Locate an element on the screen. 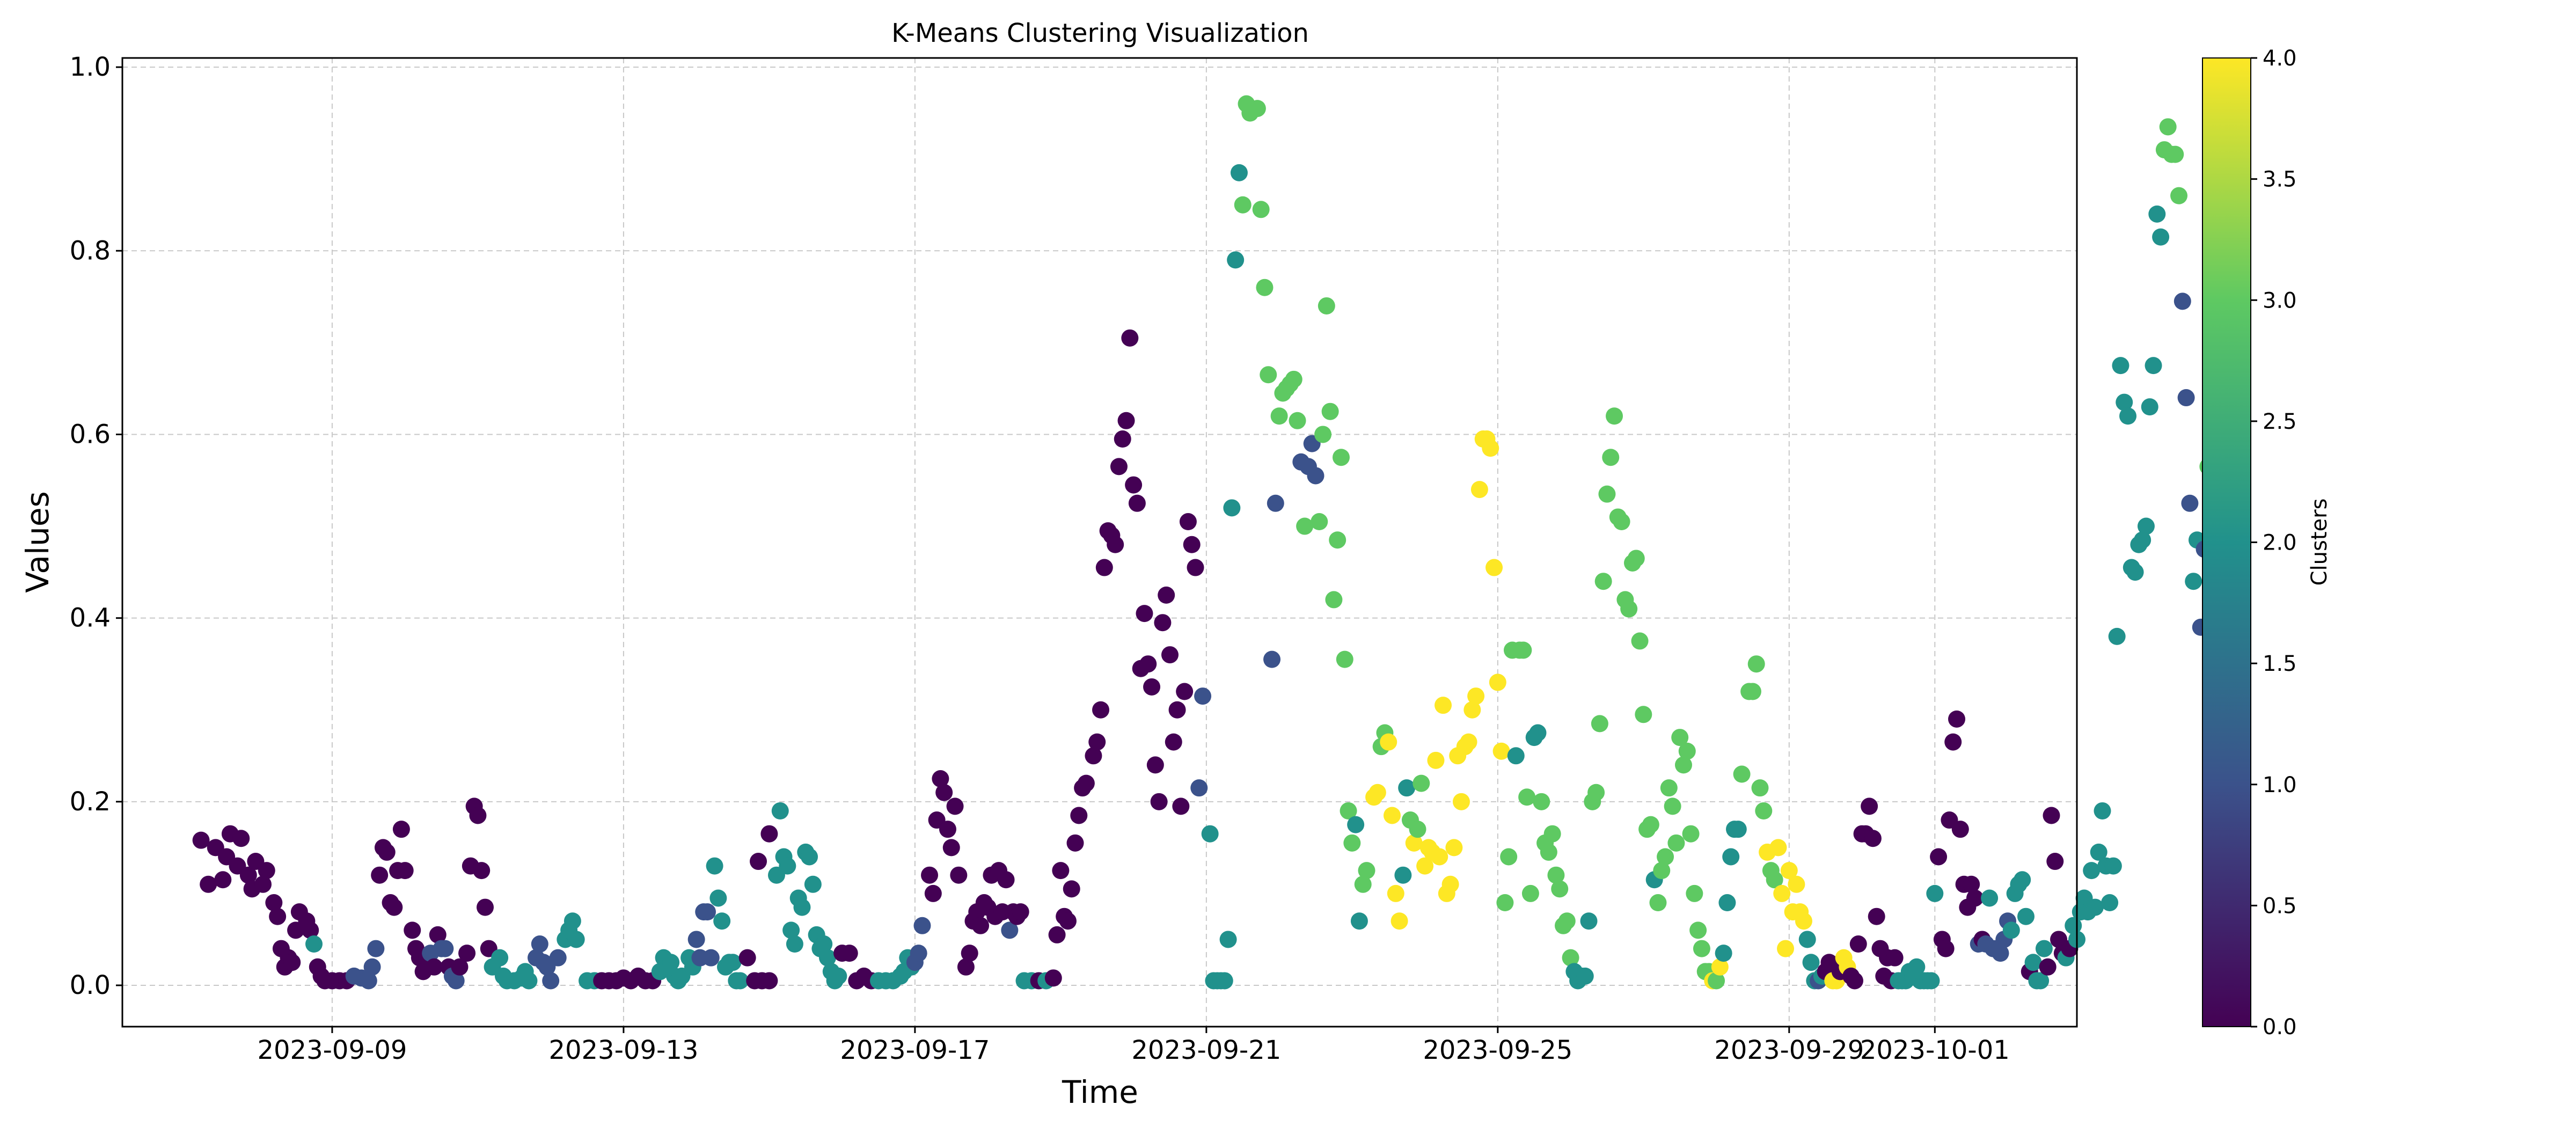 The height and width of the screenshot is (1127, 2576). x-tick-label-3: 2023-09-21 is located at coordinates (1206, 1050).